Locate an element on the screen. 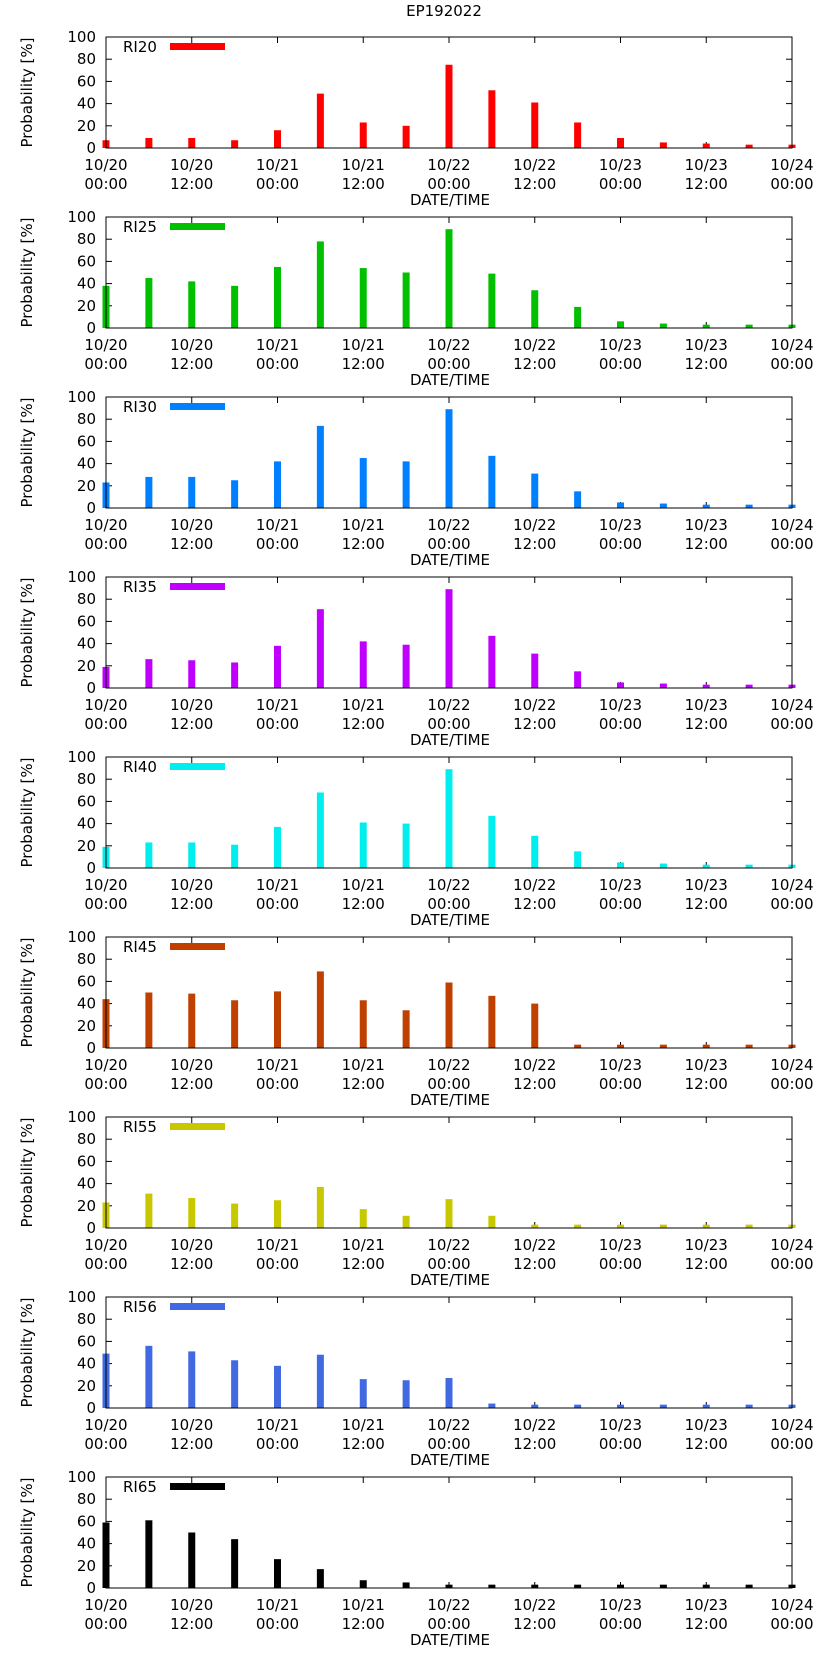 The width and height of the screenshot is (823, 1653). y-axis-title: Probability [%] is located at coordinates (27, 1532).